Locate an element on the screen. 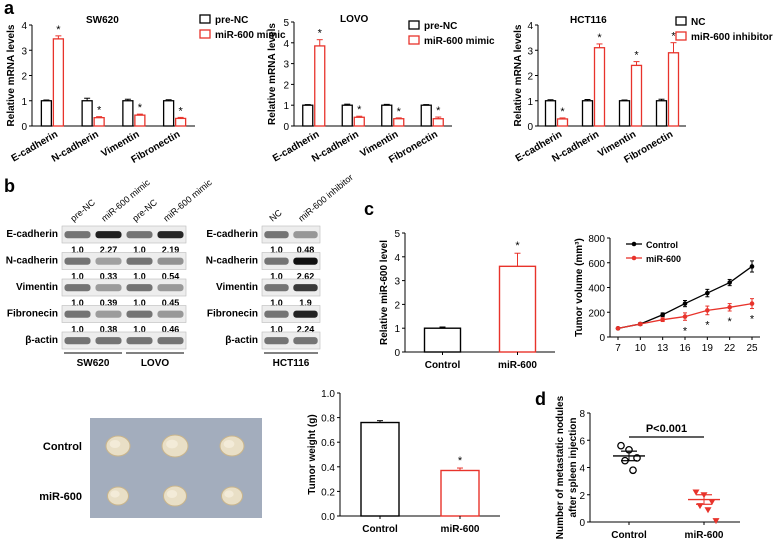 This screenshot has height=556, width=778. blot-right-protein-label: Fibronecin is located at coordinates (232, 314).